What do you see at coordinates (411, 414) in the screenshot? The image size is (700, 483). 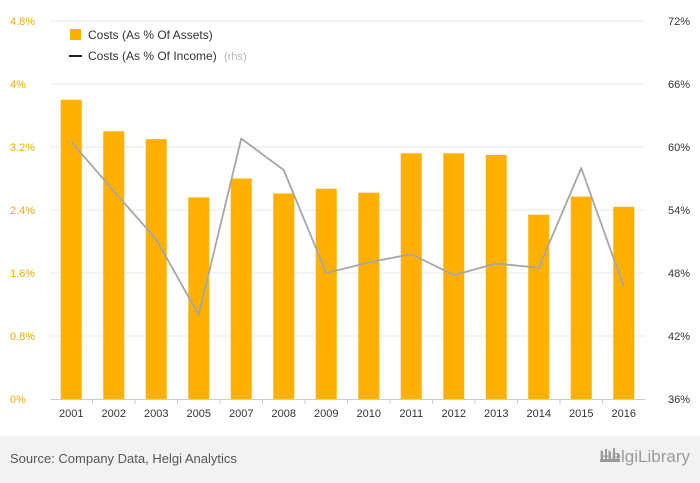 I see `x-tick-label: 2011` at bounding box center [411, 414].